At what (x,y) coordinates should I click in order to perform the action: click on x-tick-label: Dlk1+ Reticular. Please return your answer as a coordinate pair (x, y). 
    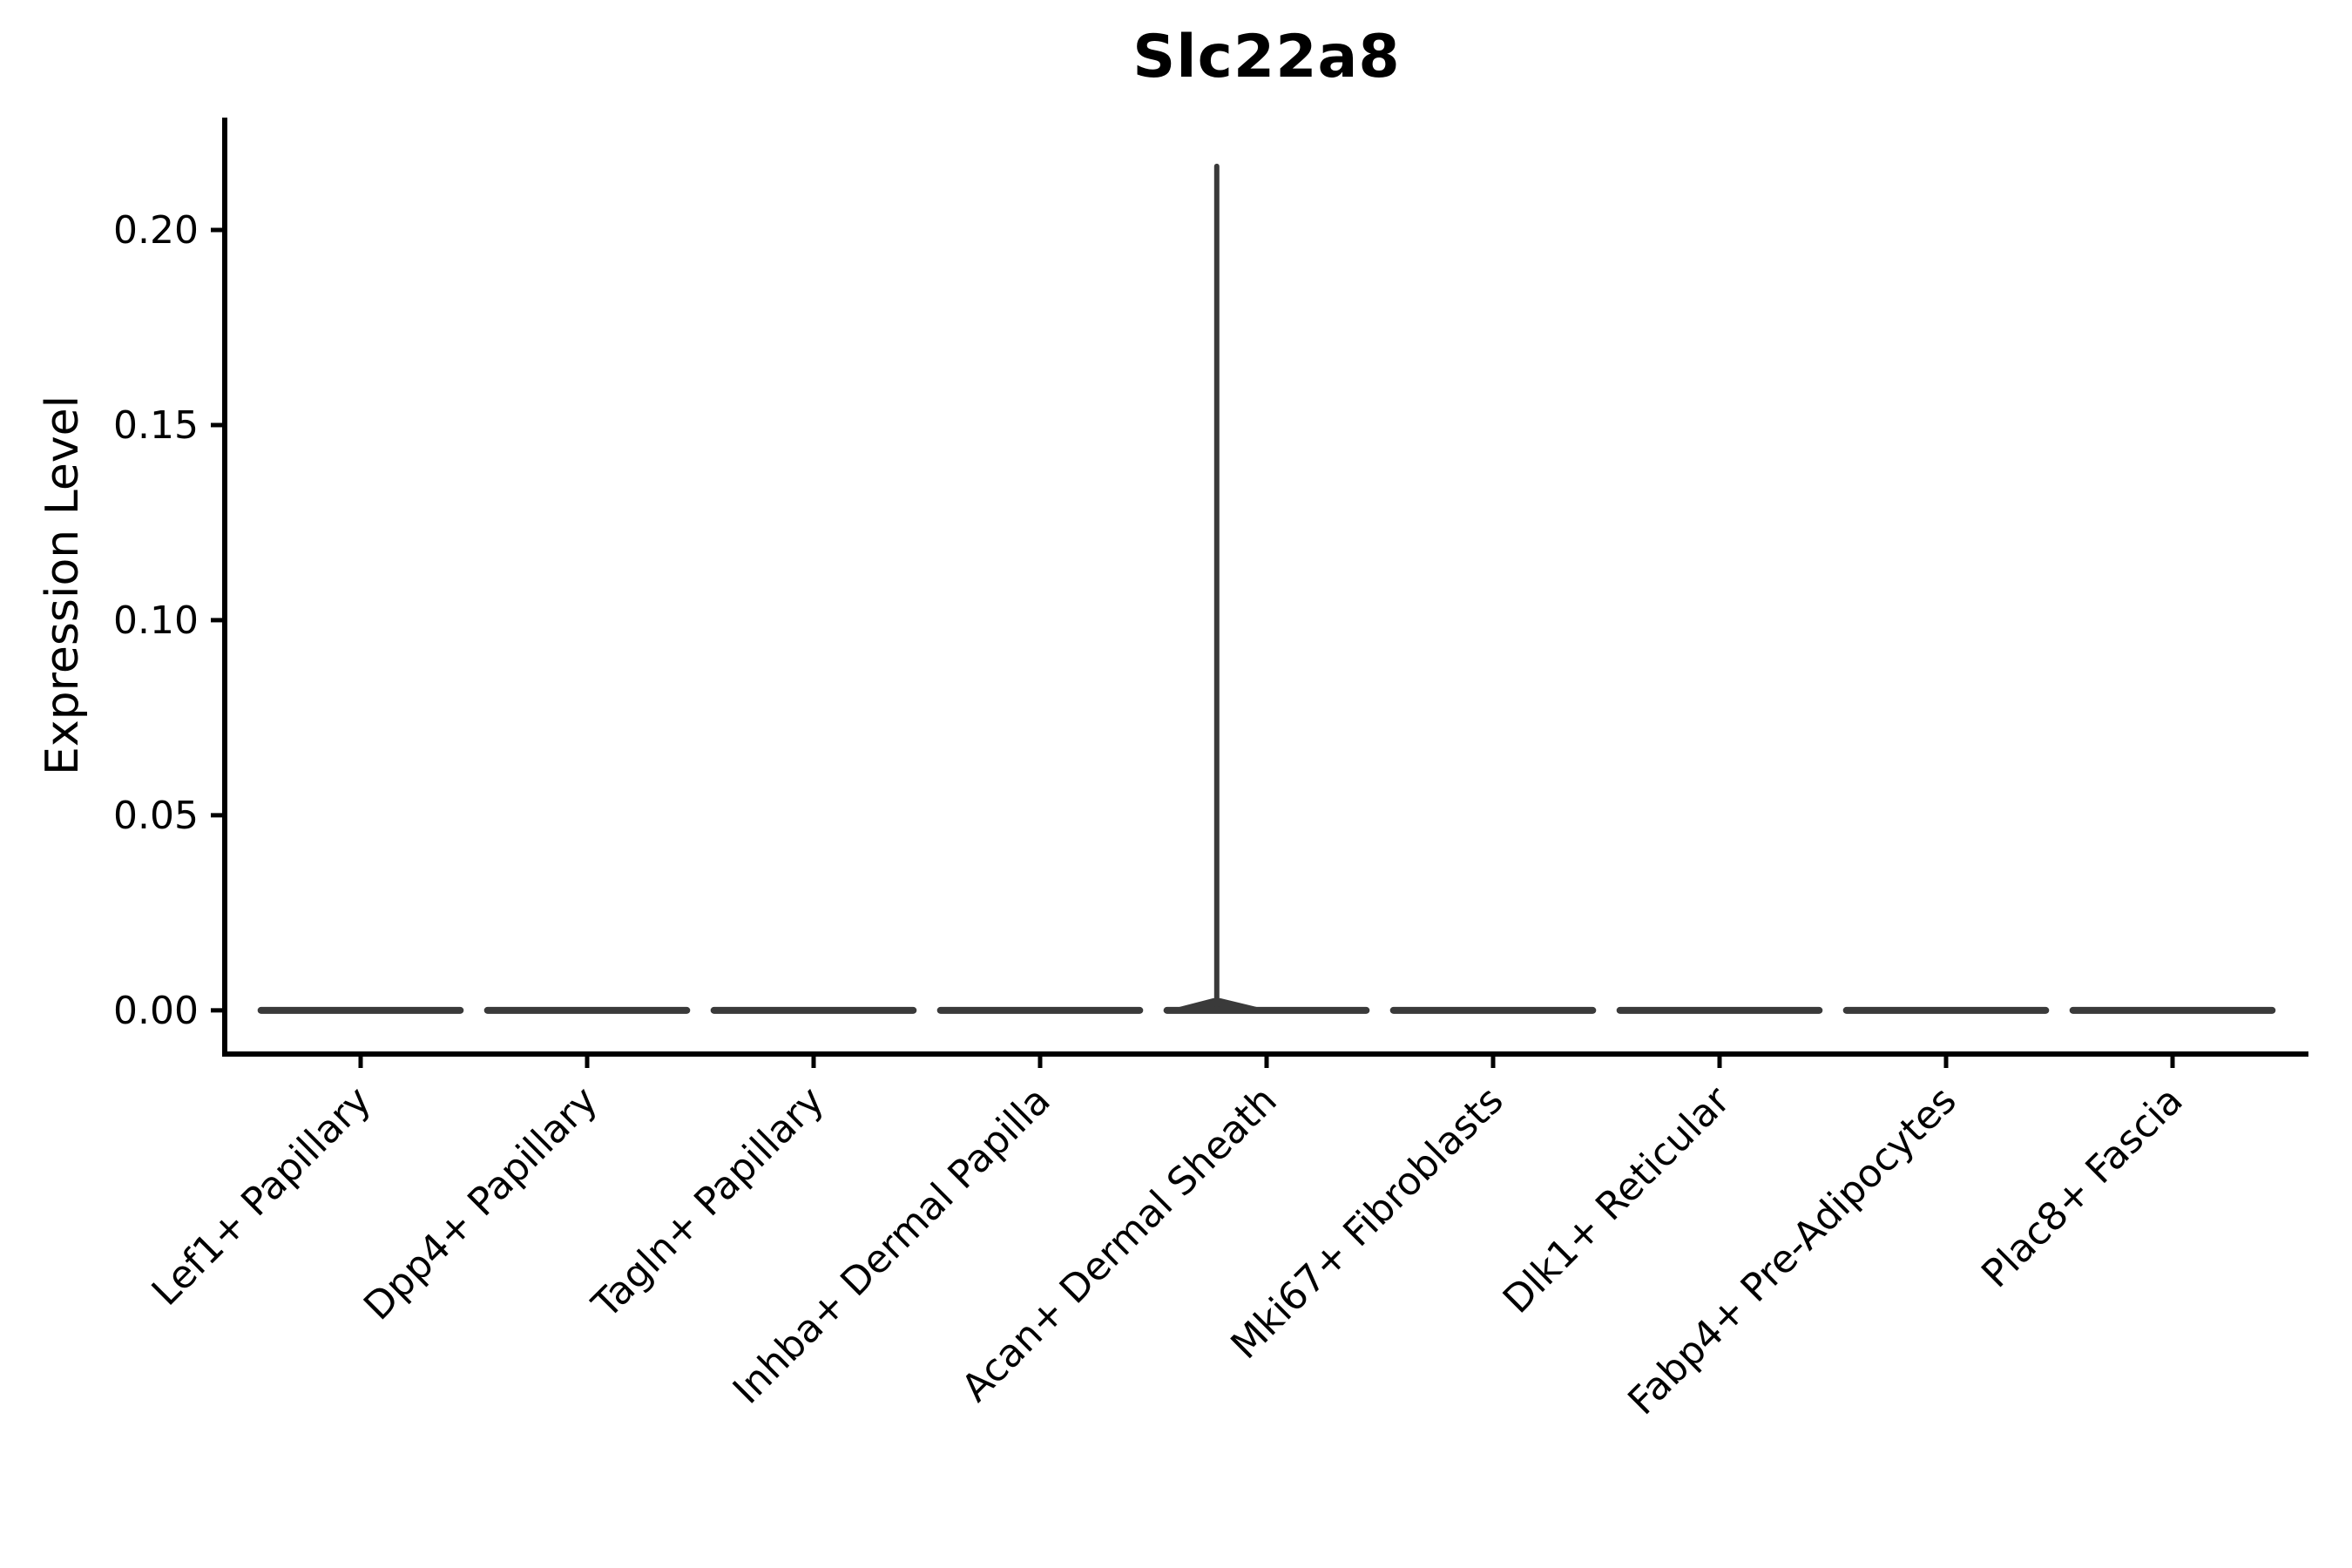
    Looking at the image, I should click on (1617, 1200).